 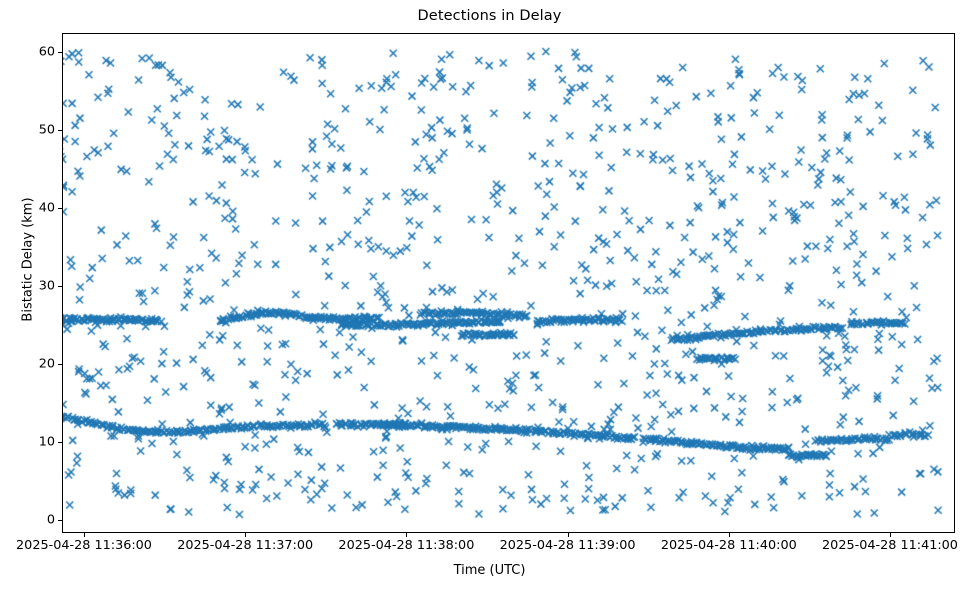 What do you see at coordinates (728, 545) in the screenshot?
I see `x-tick-label: 2025-04-28 11:40:00` at bounding box center [728, 545].